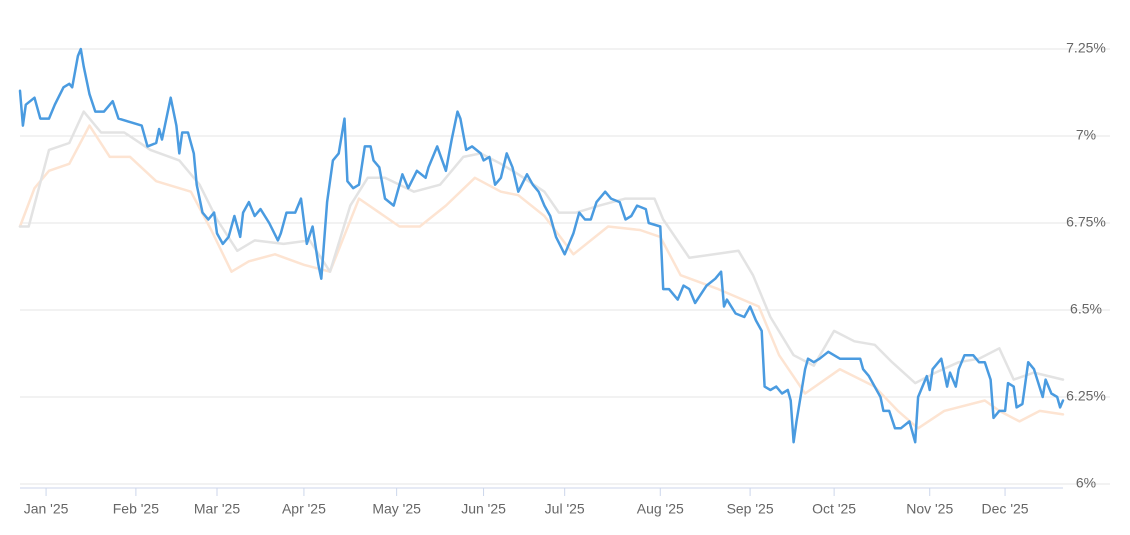 The height and width of the screenshot is (535, 1130). What do you see at coordinates (217, 509) in the screenshot?
I see `x-tick-label: Mar '25` at bounding box center [217, 509].